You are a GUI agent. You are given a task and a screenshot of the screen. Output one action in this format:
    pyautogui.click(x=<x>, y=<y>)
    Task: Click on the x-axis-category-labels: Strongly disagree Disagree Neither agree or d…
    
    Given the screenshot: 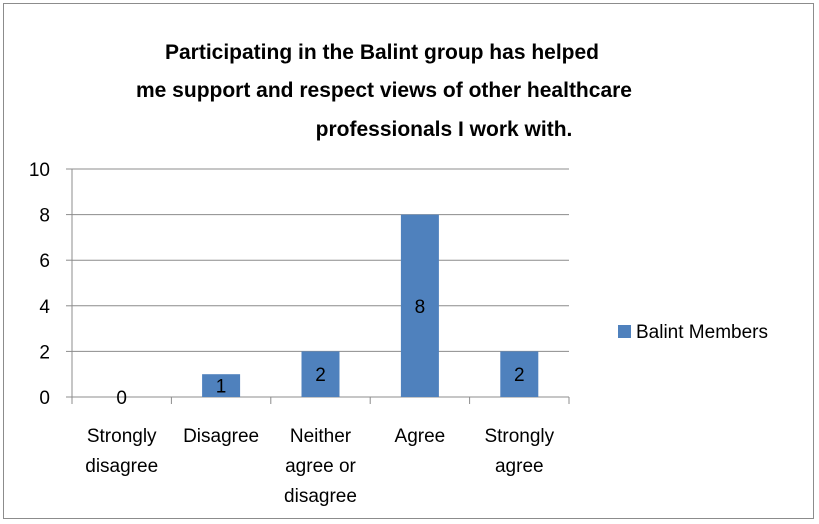 What is the action you would take?
    pyautogui.click(x=319, y=466)
    